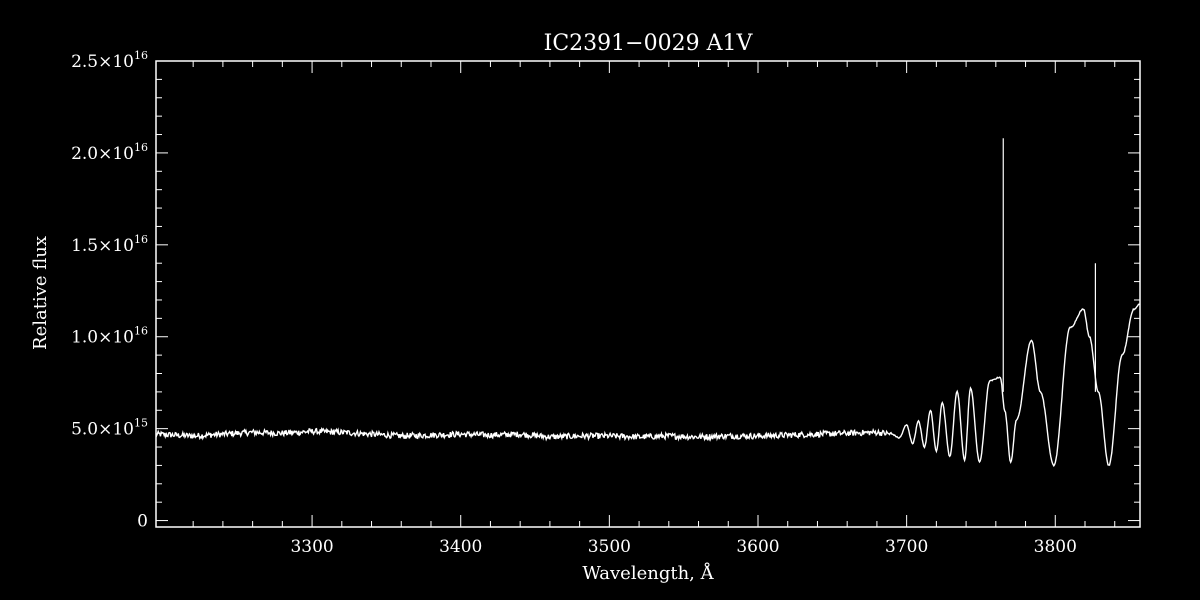 The height and width of the screenshot is (600, 1200). Describe the element at coordinates (649, 43) in the screenshot. I see `chart-title: IC2391−0029 A1V` at that location.